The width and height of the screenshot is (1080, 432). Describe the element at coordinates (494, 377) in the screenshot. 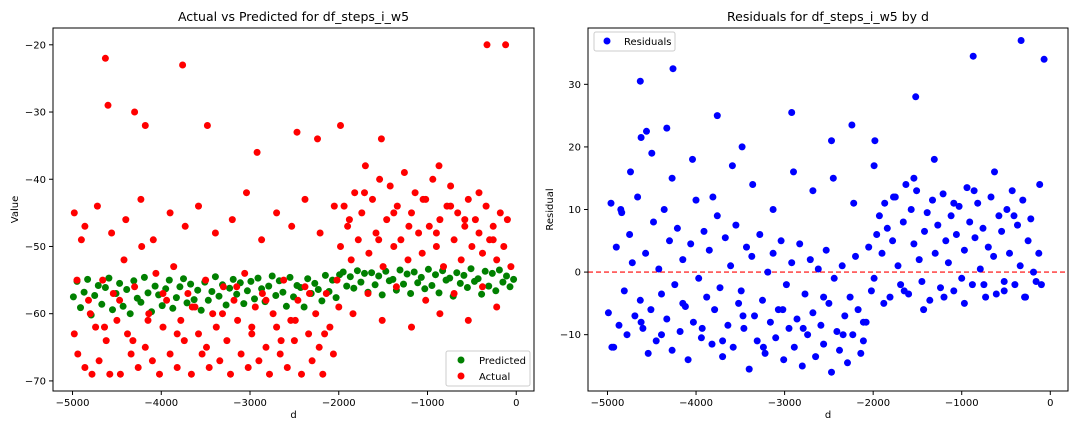

I see `legend-actual-label: Actual` at that location.